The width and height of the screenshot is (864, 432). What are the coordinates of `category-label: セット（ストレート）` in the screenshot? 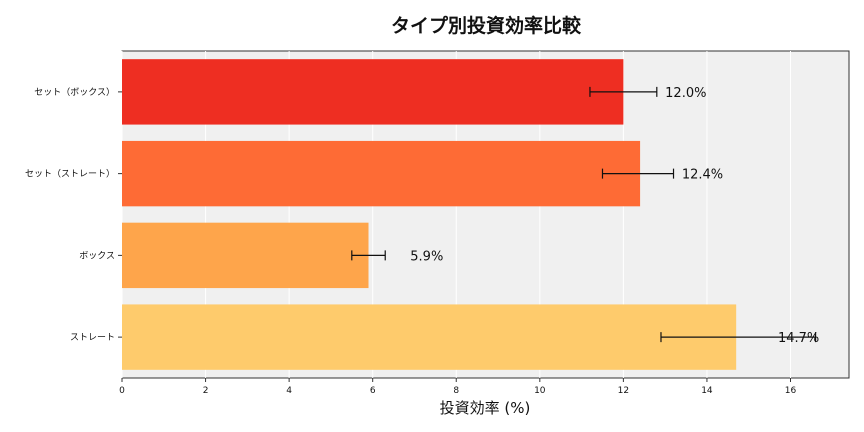 It's located at (70, 174).